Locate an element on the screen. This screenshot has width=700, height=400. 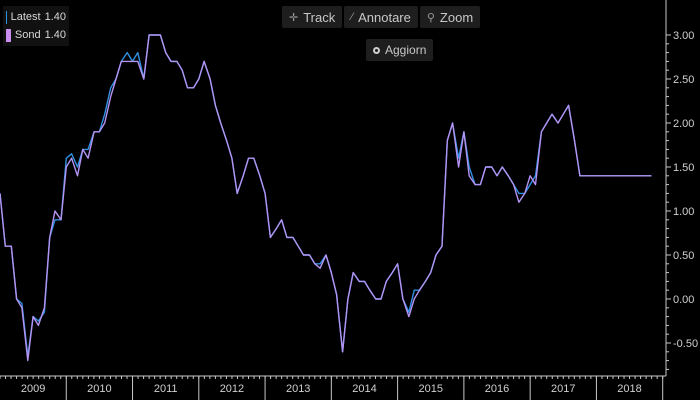
annotate-label: Annotare is located at coordinates (384, 17).